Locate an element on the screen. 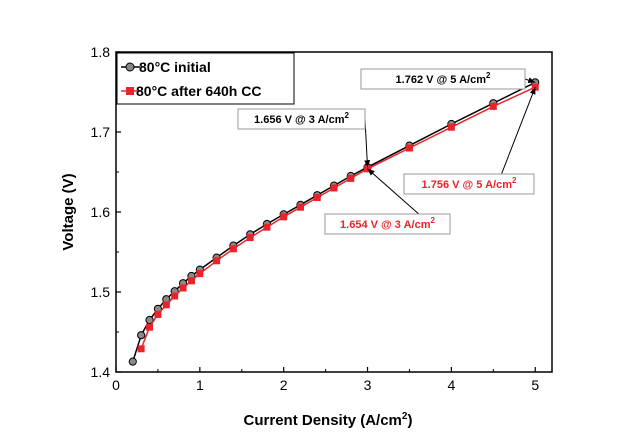  annotation-label-main: 1.762 V @ 5 A/cm is located at coordinates (441, 80).